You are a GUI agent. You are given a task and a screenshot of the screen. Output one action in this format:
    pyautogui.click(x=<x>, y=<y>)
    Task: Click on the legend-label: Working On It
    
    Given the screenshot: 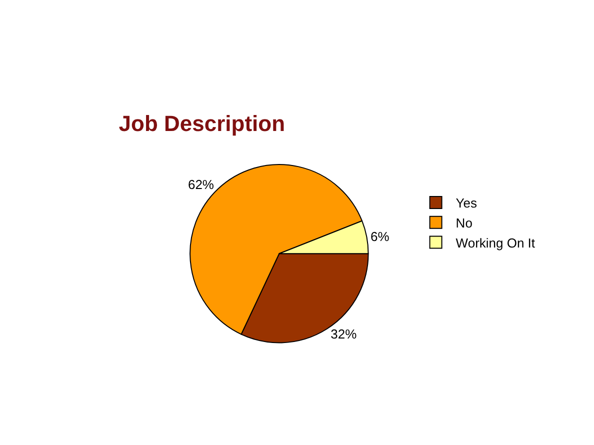 What is the action you would take?
    pyautogui.click(x=496, y=242)
    